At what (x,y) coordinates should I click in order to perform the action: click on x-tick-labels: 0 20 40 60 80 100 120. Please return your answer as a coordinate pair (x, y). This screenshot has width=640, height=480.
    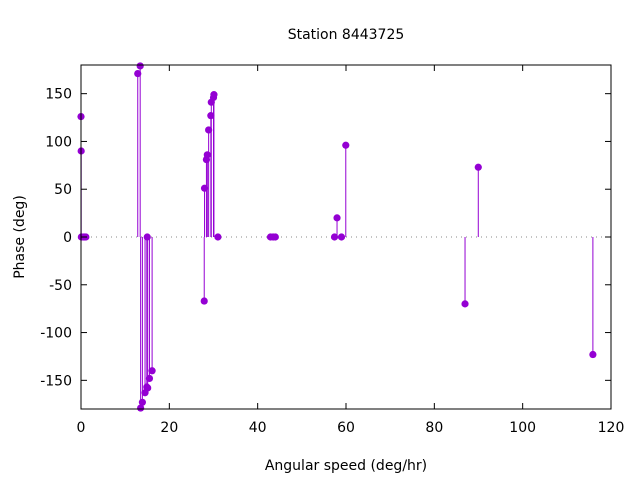
    Looking at the image, I should click on (351, 428).